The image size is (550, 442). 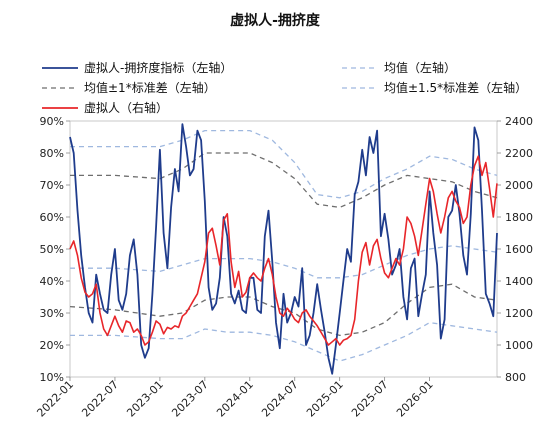 What do you see at coordinates (158, 67) in the screenshot?
I see `legend-label: 虚拟人-拥挤度指标（左轴）` at bounding box center [158, 67].